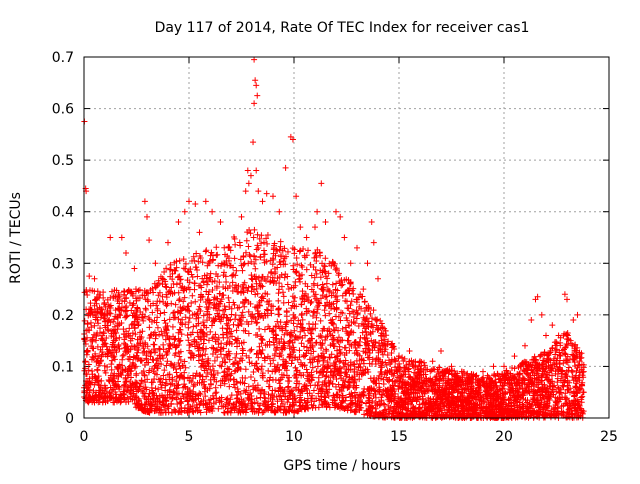  Describe the element at coordinates (63, 264) in the screenshot. I see `y-tick-label: 0.3` at that location.